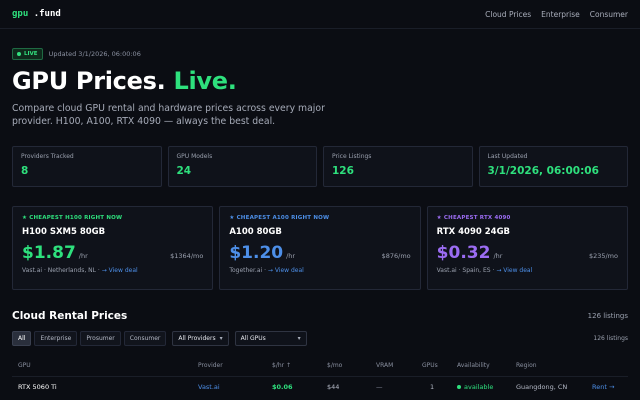 The height and width of the screenshot is (400, 640). I want to click on updated-timestamp: Updated 3/1/2026, 06:00:06, so click(94, 54).